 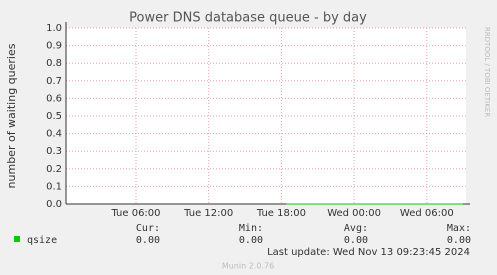 I want to click on legend-label: qsize, so click(x=42, y=240).